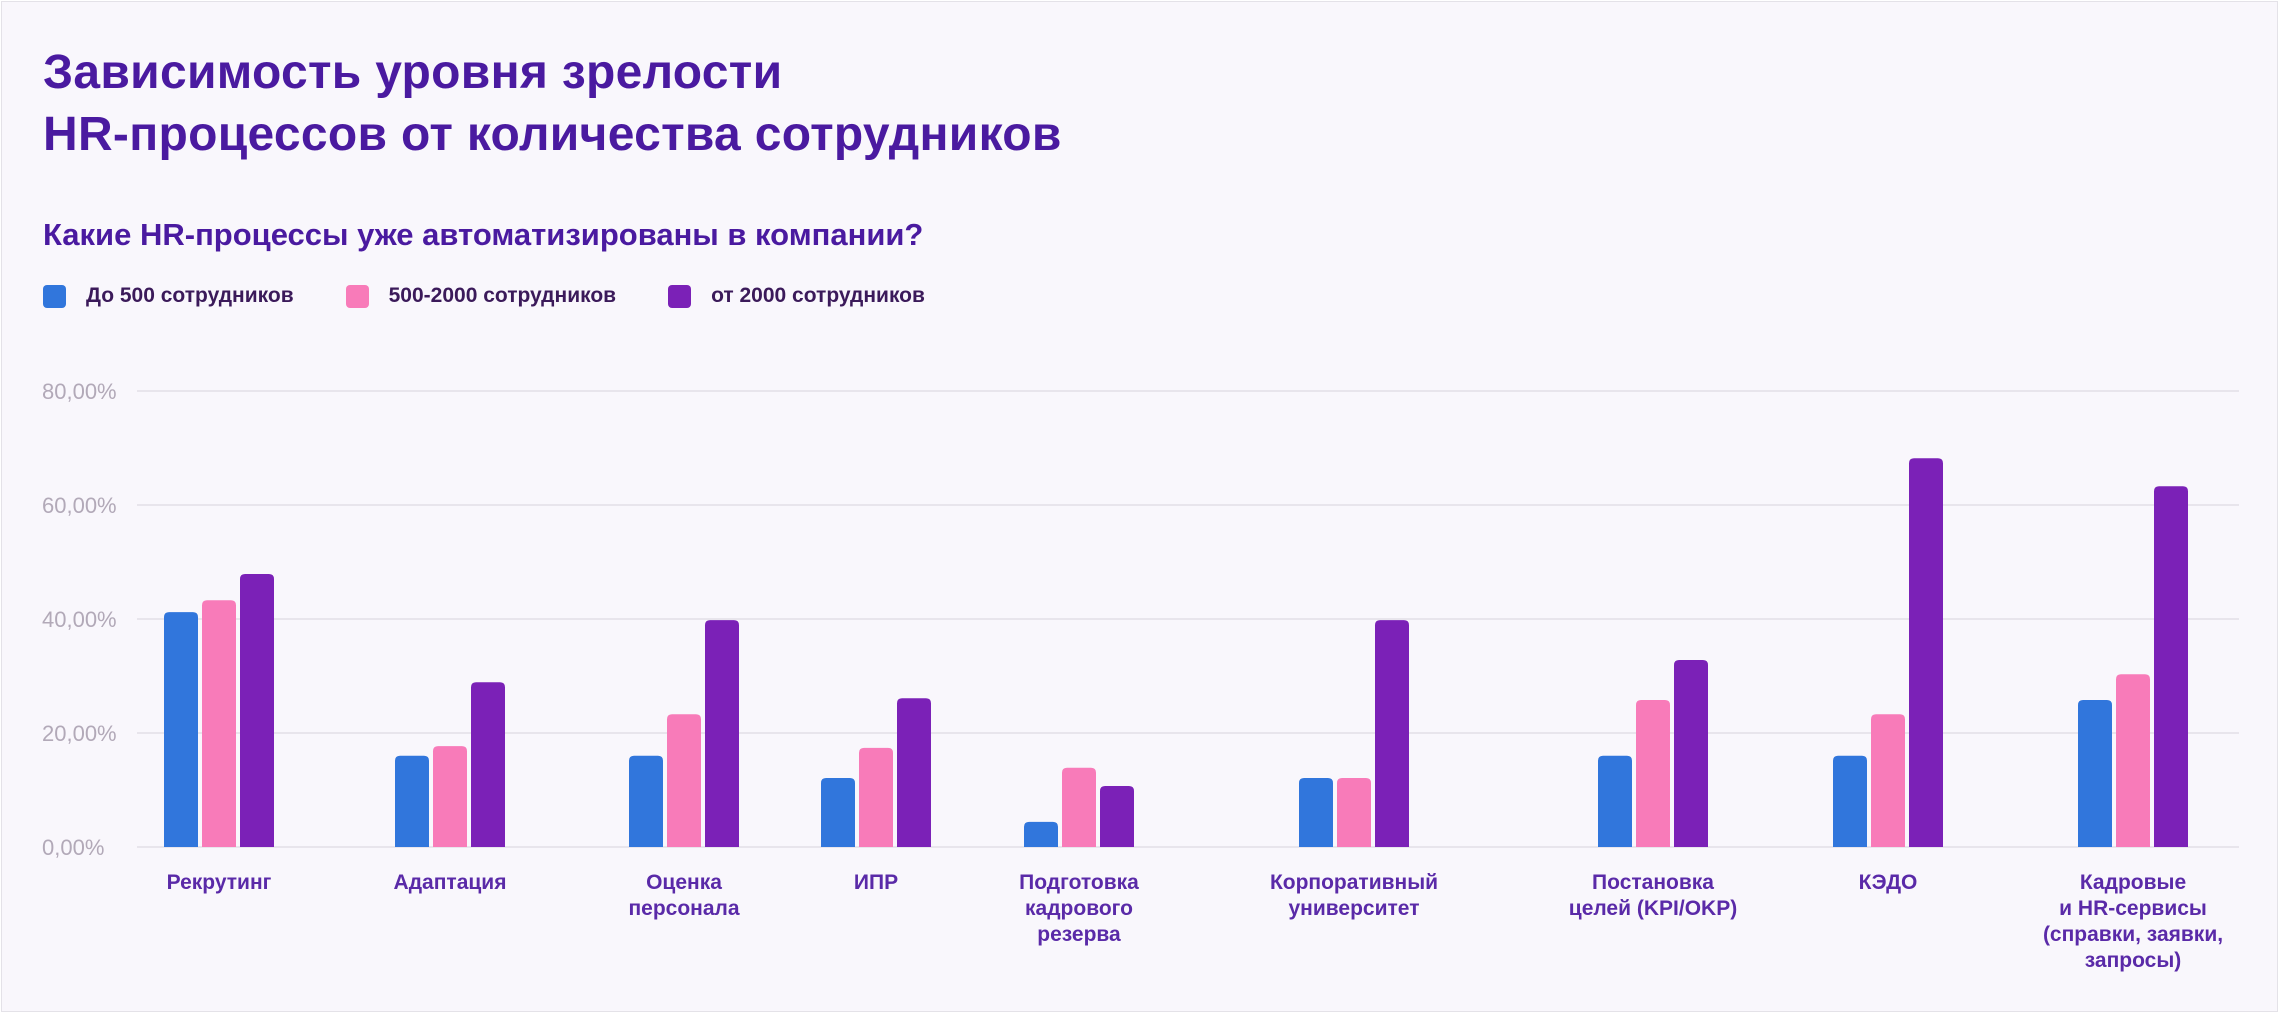 The height and width of the screenshot is (1013, 2279). What do you see at coordinates (2133, 882) in the screenshot?
I see `x-category-label-line: Кадровые` at bounding box center [2133, 882].